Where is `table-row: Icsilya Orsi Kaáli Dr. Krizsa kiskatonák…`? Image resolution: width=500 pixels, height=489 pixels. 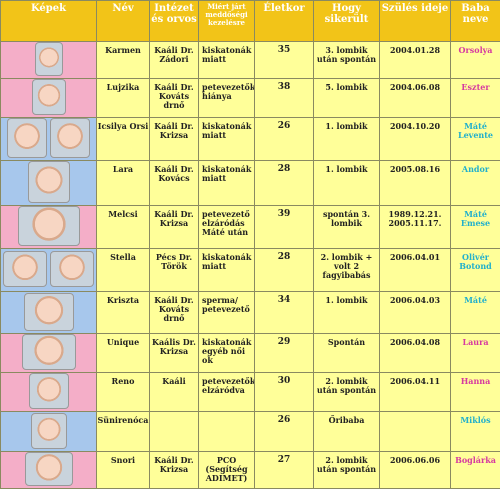 table-row: Icsilya Orsi Kaáli Dr. Krizsa kiskatonák… is located at coordinates (250, 139).